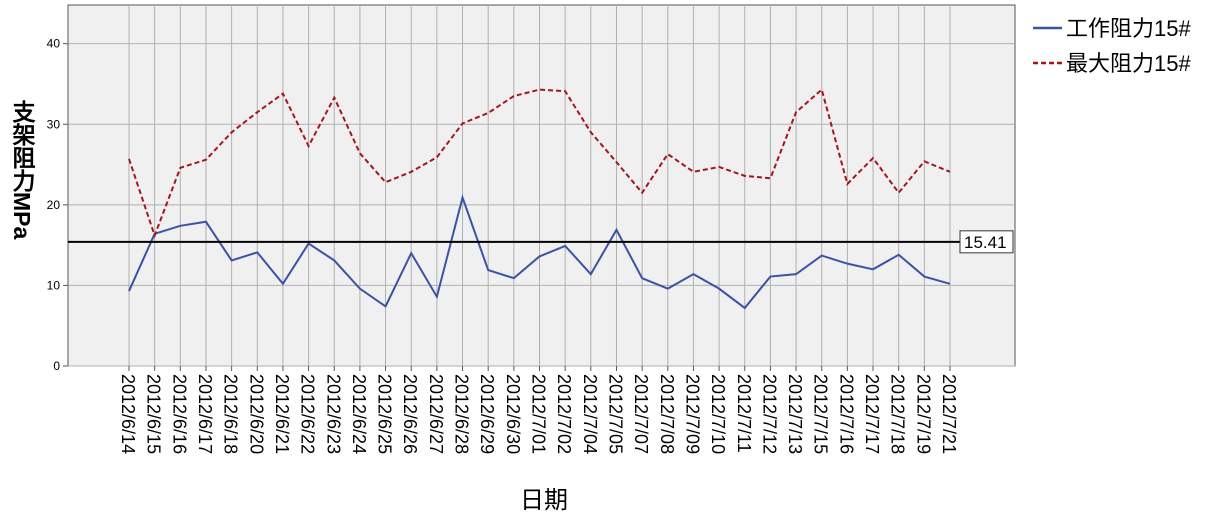 The height and width of the screenshot is (523, 1223). Describe the element at coordinates (923, 414) in the screenshot. I see `x-tick-label: 2012/7/19` at that location.